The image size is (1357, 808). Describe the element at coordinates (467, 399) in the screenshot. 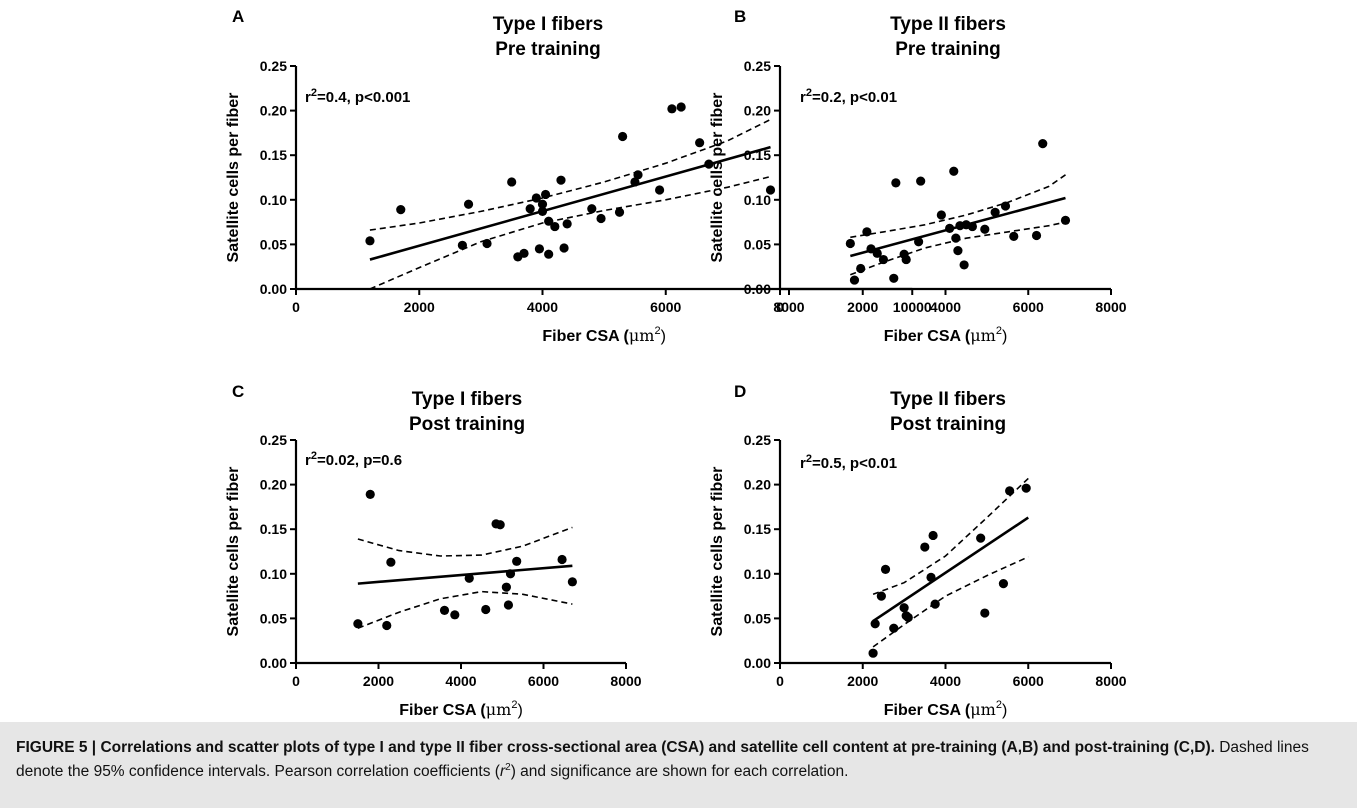

I see `panel-c-title: Type I fibers` at that location.